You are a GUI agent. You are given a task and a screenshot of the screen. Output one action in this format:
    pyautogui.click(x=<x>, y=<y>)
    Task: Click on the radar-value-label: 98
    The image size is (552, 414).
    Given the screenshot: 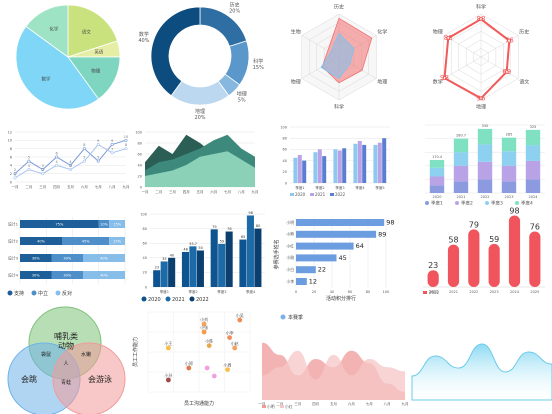 What is the action you would take?
    pyautogui.click(x=444, y=78)
    